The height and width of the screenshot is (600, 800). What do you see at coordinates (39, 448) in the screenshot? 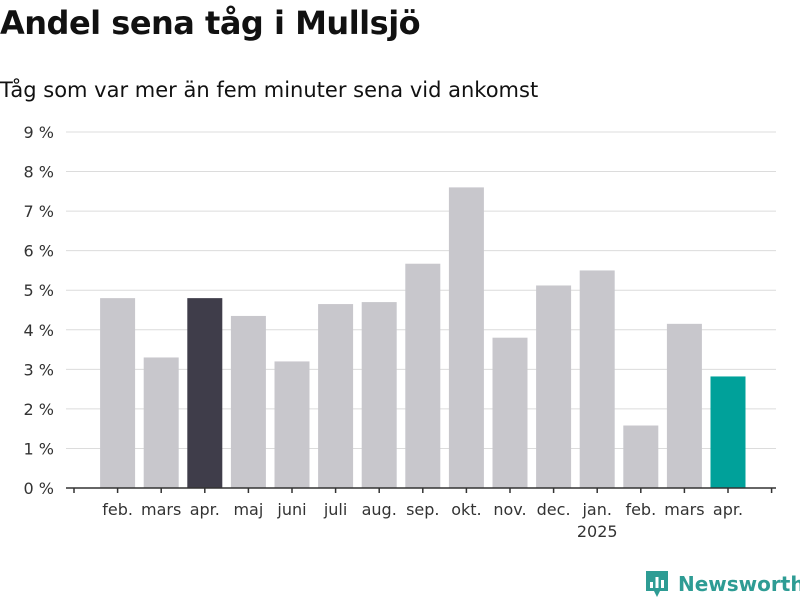
I see `y-tick-label: 1 %` at bounding box center [39, 448].